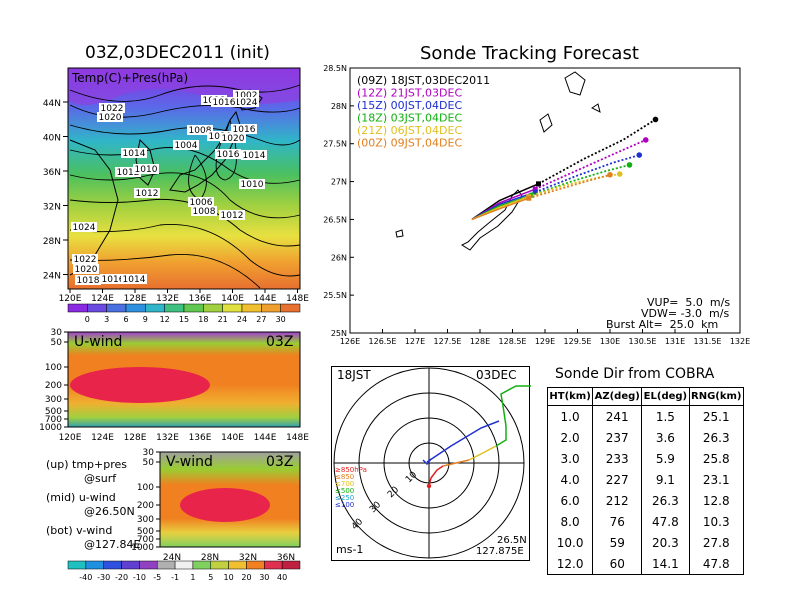 This screenshot has width=792, height=612. Describe the element at coordinates (242, 319) in the screenshot. I see `colorbar-label: 24` at that location.